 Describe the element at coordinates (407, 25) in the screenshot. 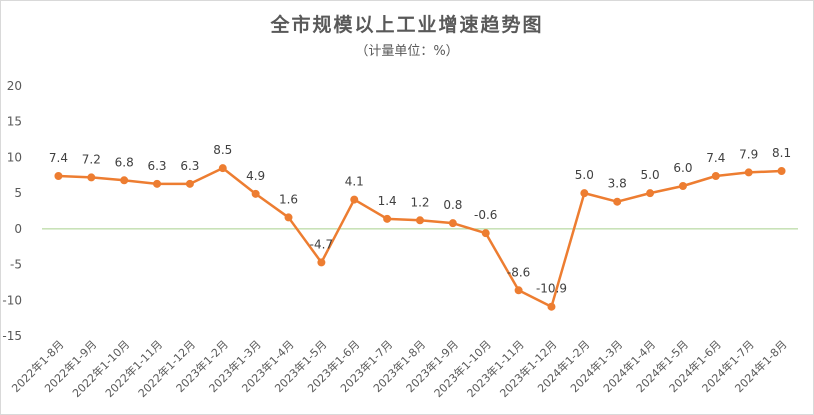

I see `chart-title: 全市规模以上工业增速趋势图` at that location.